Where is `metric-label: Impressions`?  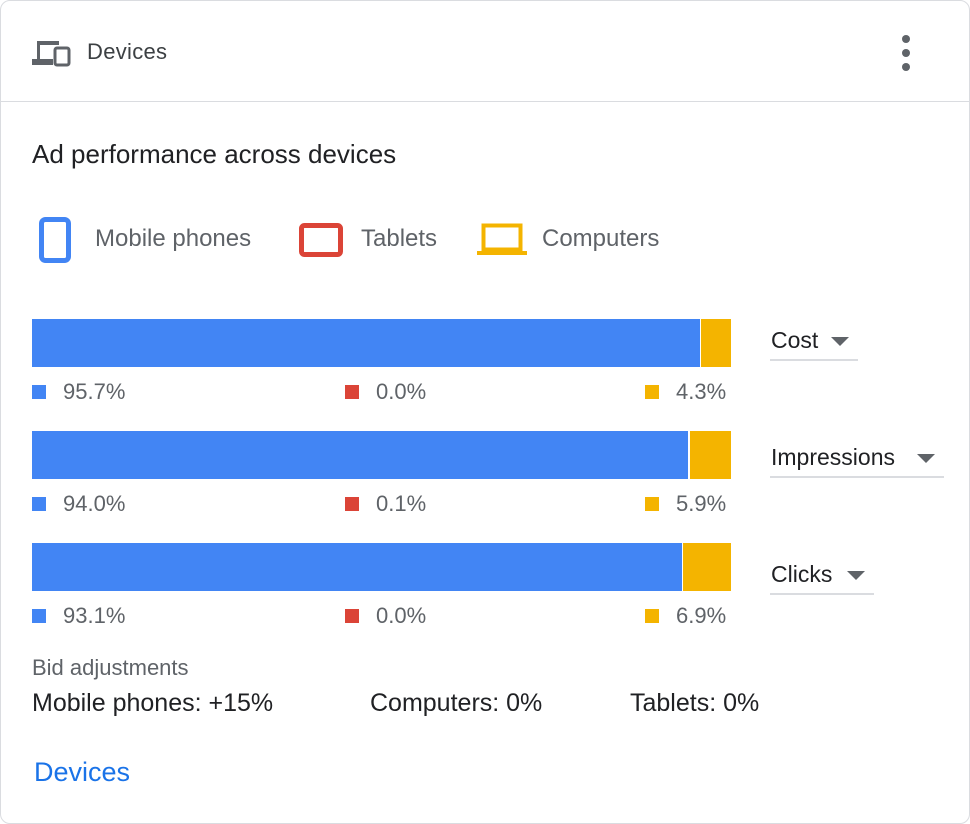 metric-label: Impressions is located at coordinates (833, 457).